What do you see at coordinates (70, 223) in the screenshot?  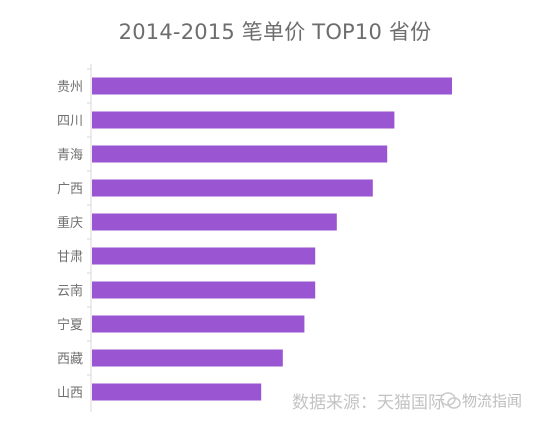 I see `category-label: 重庆` at bounding box center [70, 223].